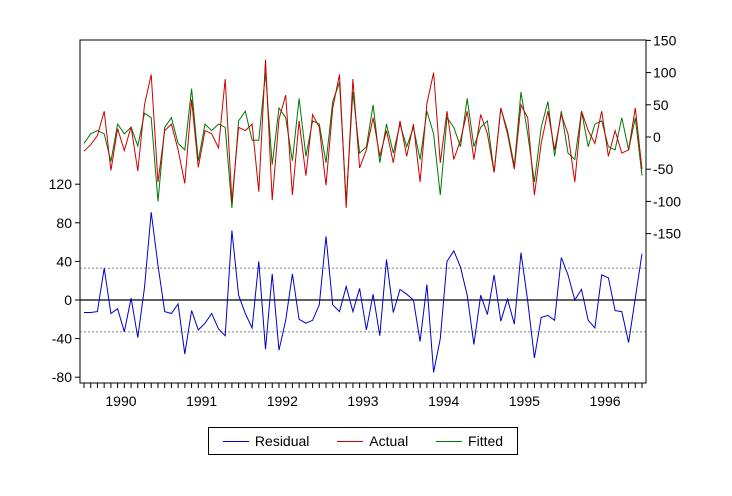 The height and width of the screenshot is (496, 732). What do you see at coordinates (363, 300) in the screenshot?
I see `reference-lines` at bounding box center [363, 300].